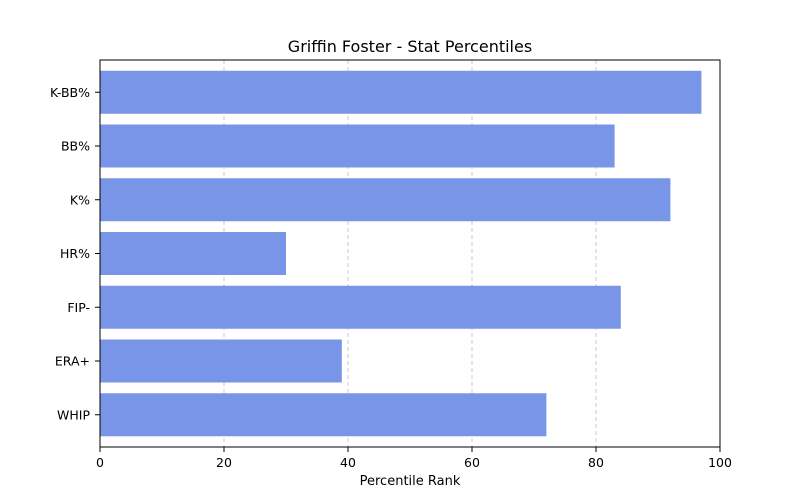 This screenshot has width=800, height=500. I want to click on y-tick-label: ERA+, so click(72, 361).